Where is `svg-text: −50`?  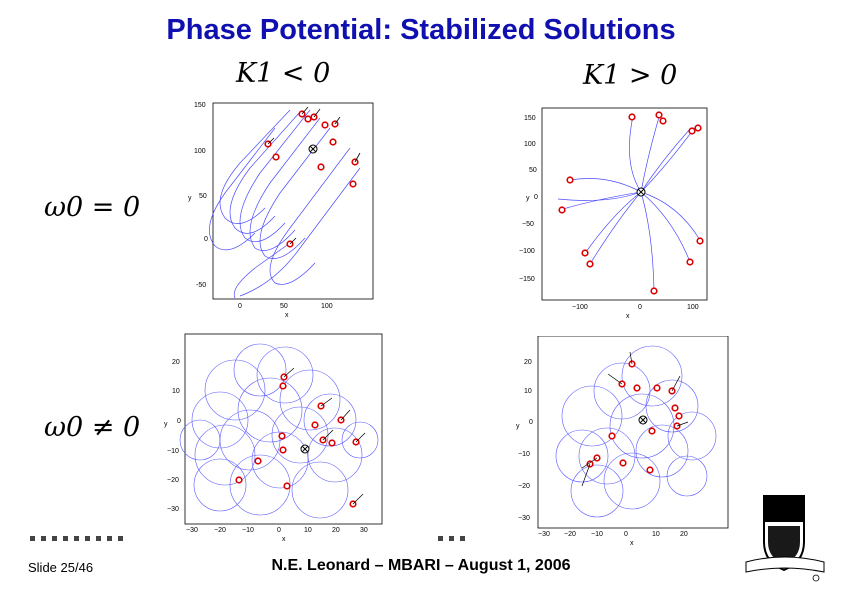
svg-text: −50 is located at coordinates (528, 224).